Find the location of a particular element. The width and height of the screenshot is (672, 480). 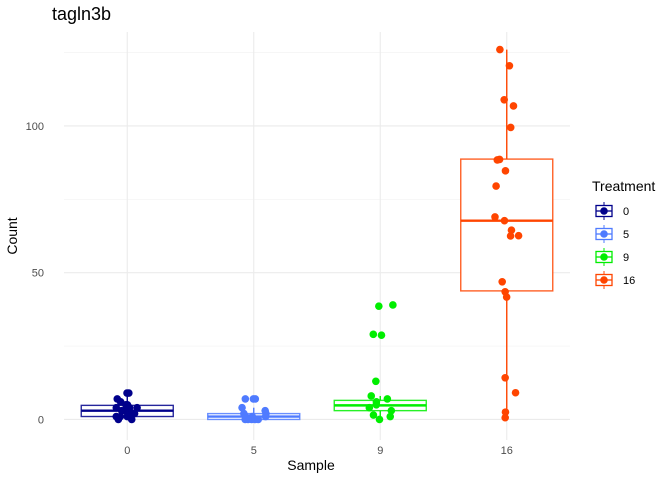

x-tick-label: 9 is located at coordinates (380, 451).